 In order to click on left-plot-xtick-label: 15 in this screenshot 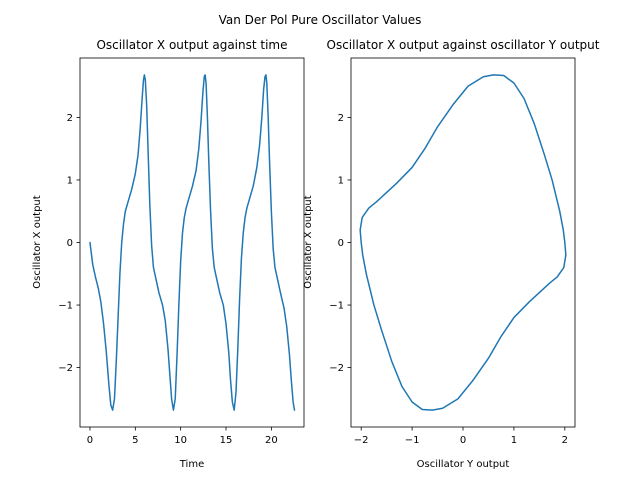, I will do `click(226, 440)`.